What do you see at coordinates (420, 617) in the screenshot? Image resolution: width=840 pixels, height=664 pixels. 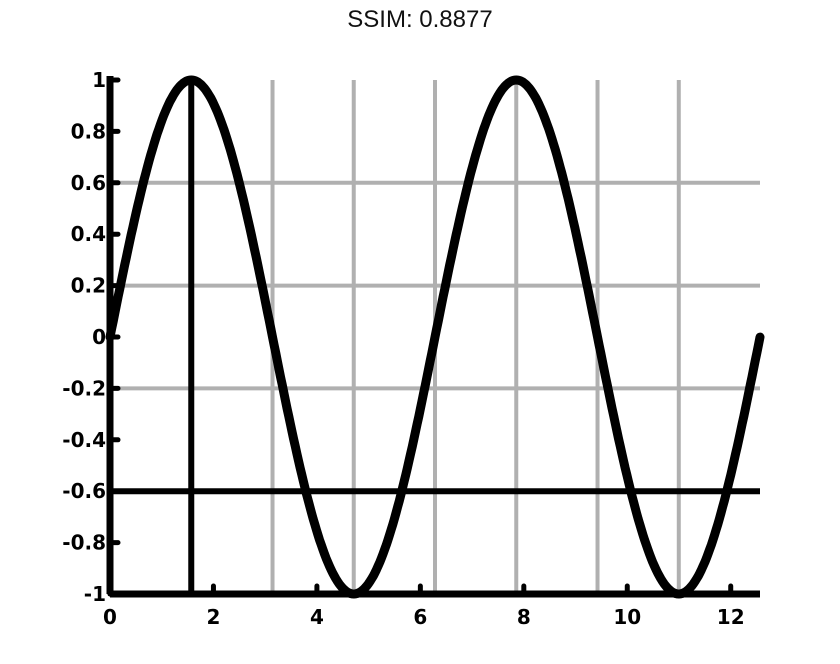 I see `x-tick-label: 6` at bounding box center [420, 617].